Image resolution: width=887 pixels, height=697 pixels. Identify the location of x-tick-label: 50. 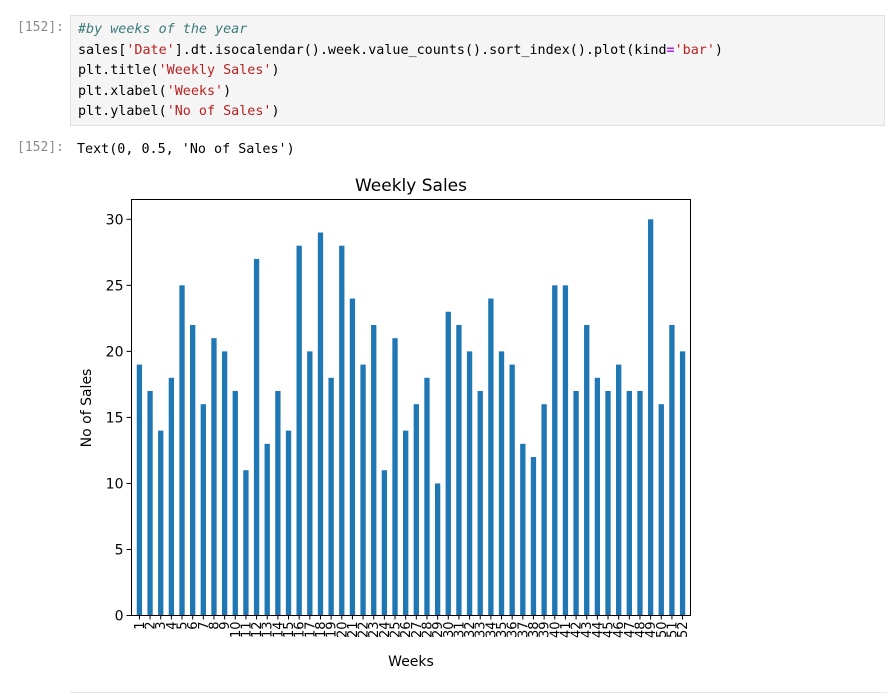
(662, 630).